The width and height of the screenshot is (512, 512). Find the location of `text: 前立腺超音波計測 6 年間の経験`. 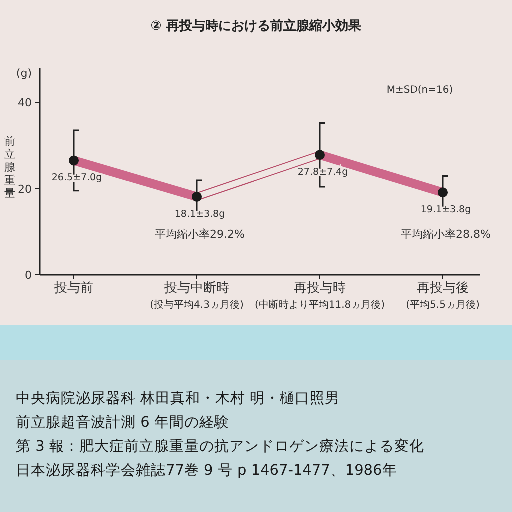

text: 前立腺超音波計測 6 年間の経験 is located at coordinates (123, 422).